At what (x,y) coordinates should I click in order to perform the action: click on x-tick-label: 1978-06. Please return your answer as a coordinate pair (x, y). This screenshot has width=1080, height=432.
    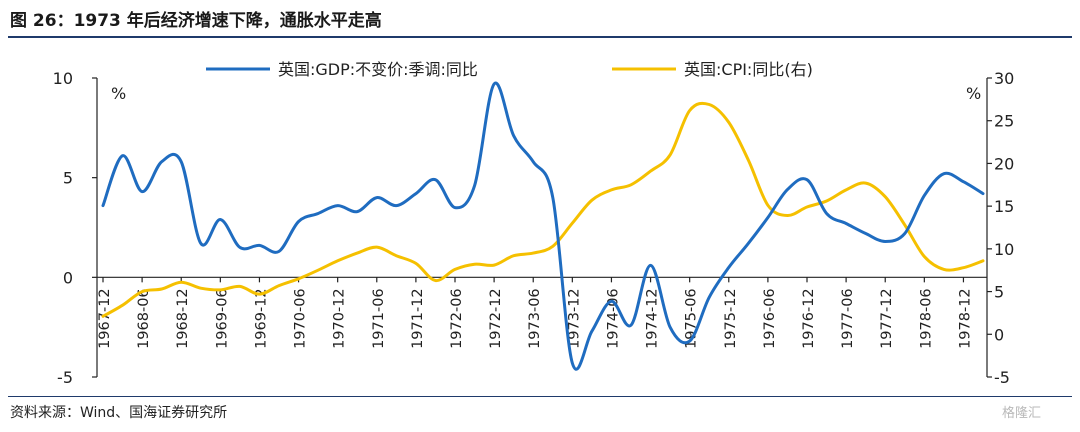
    Looking at the image, I should click on (926, 318).